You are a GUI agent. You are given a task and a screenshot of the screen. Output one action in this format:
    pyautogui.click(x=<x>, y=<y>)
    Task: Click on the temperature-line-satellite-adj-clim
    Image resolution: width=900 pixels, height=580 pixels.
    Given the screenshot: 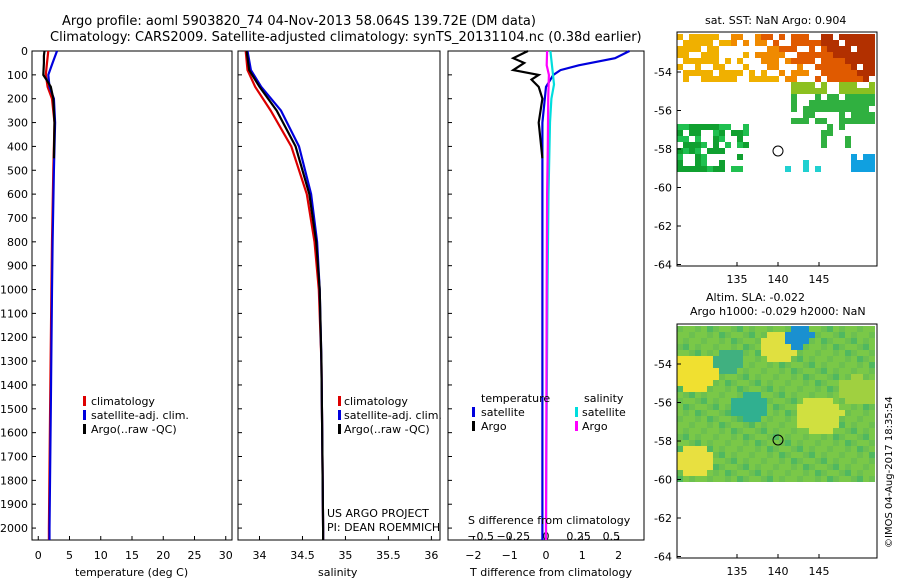 What is the action you would take?
    pyautogui.click(x=53, y=295)
    